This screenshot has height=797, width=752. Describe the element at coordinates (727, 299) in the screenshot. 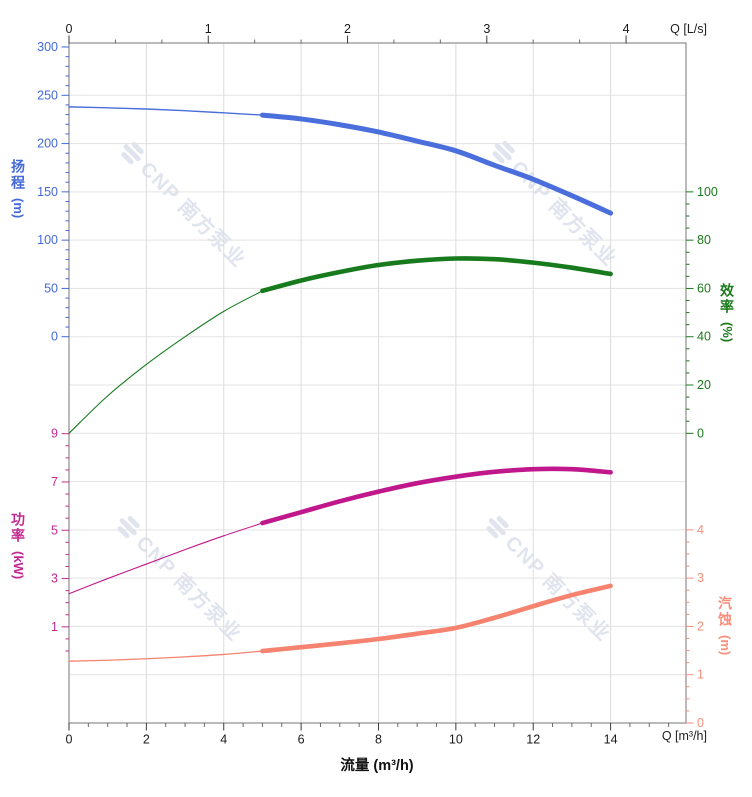

I see `efficiency-axis-label: 效率` at that location.